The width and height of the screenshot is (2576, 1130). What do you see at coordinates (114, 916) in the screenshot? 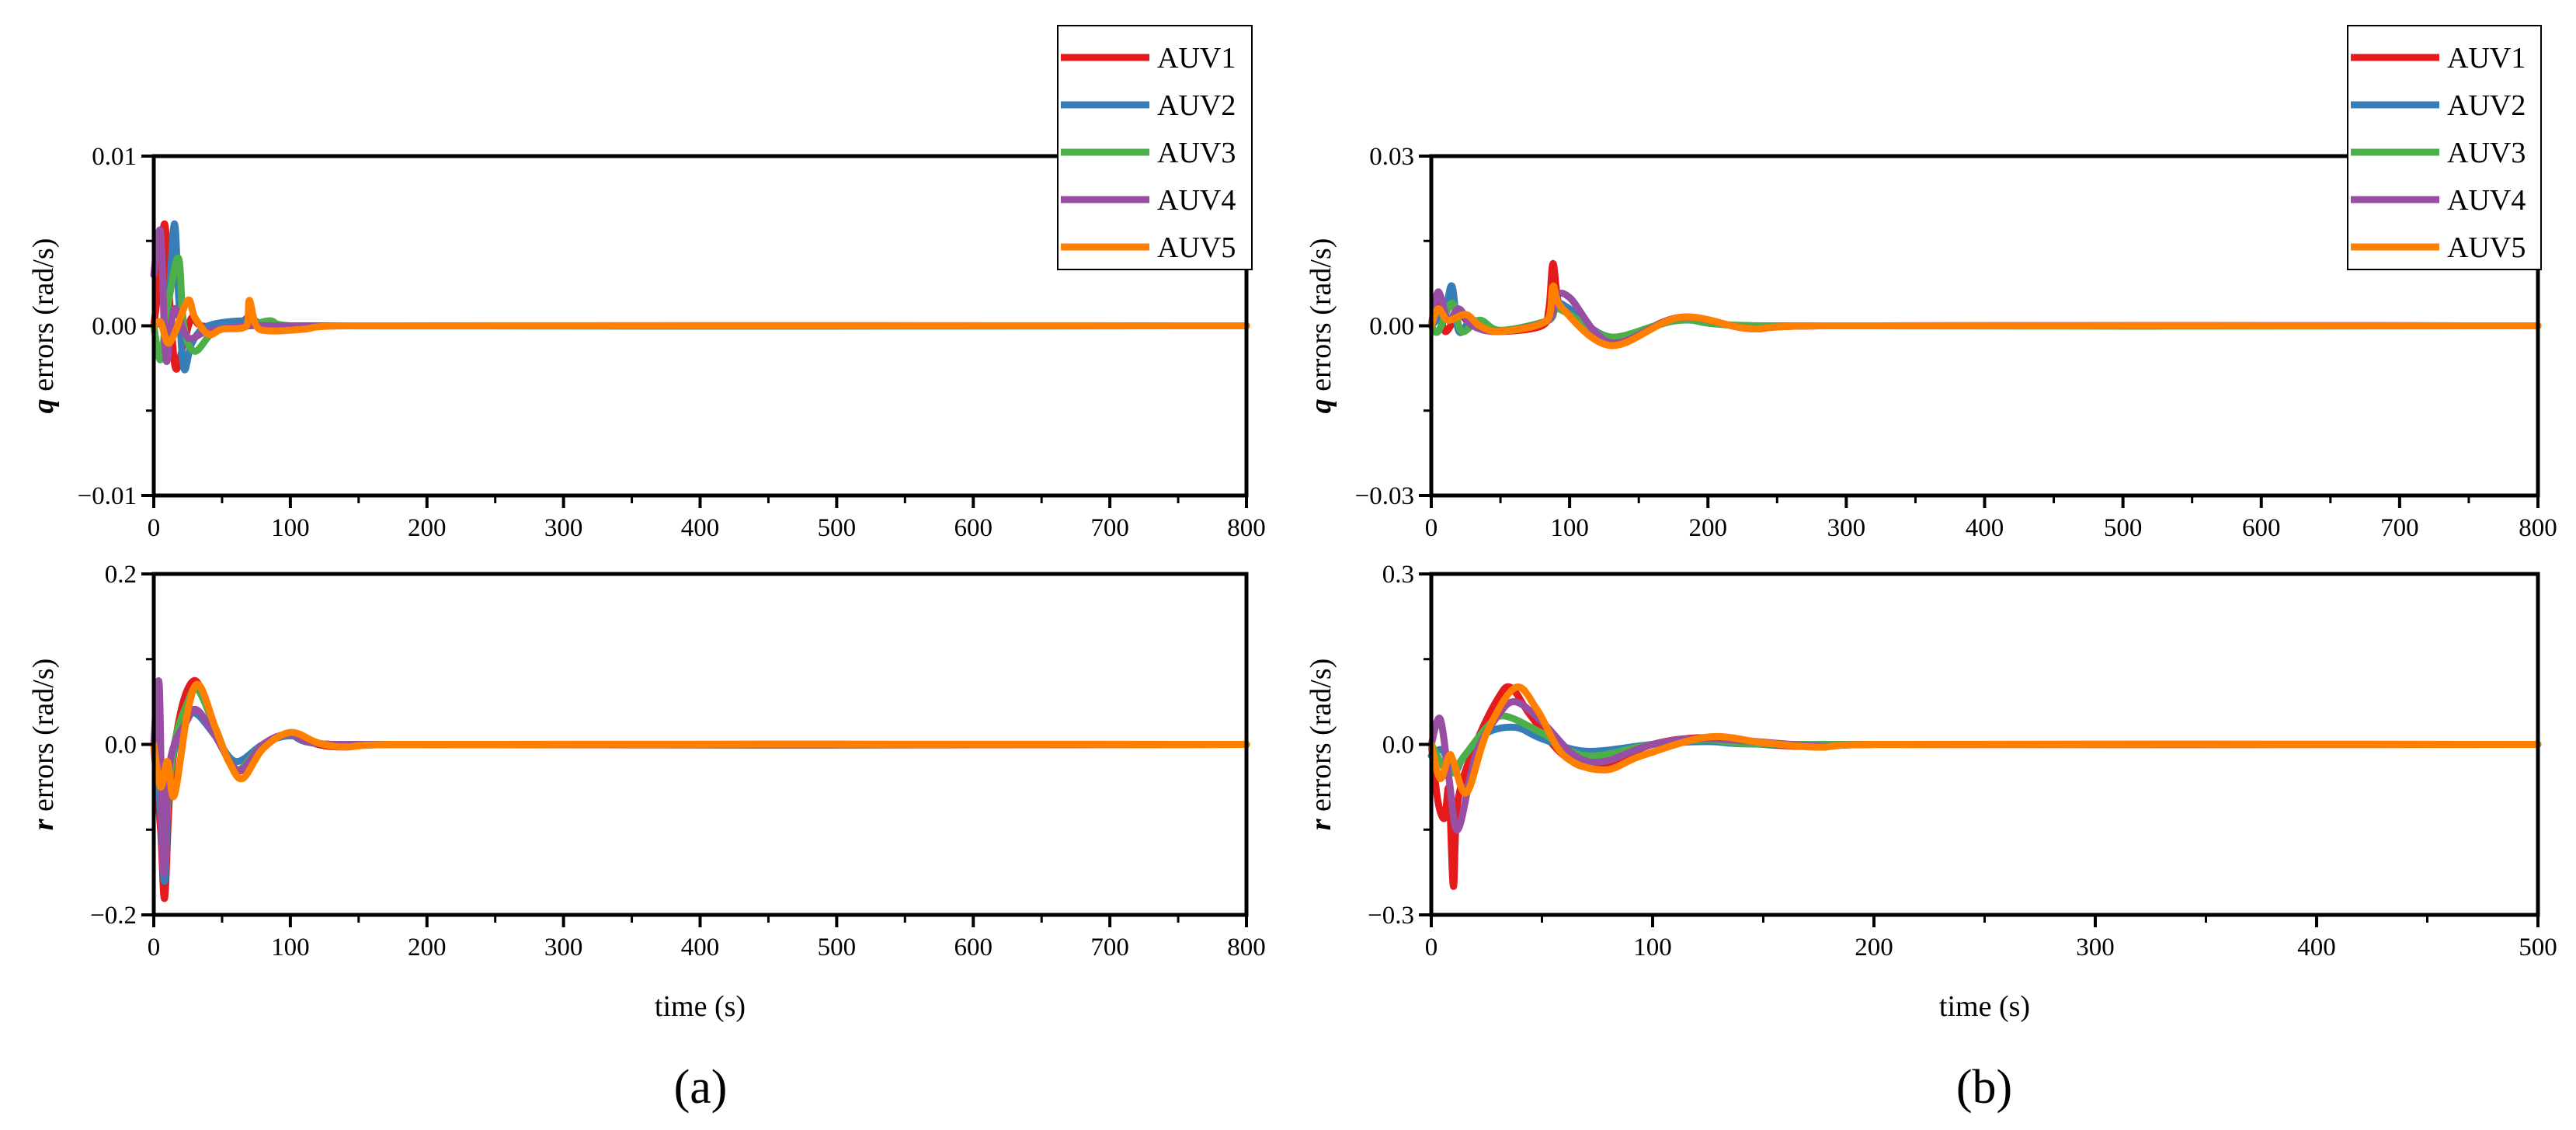
I see `y-tick-label: −0.2` at bounding box center [114, 916].